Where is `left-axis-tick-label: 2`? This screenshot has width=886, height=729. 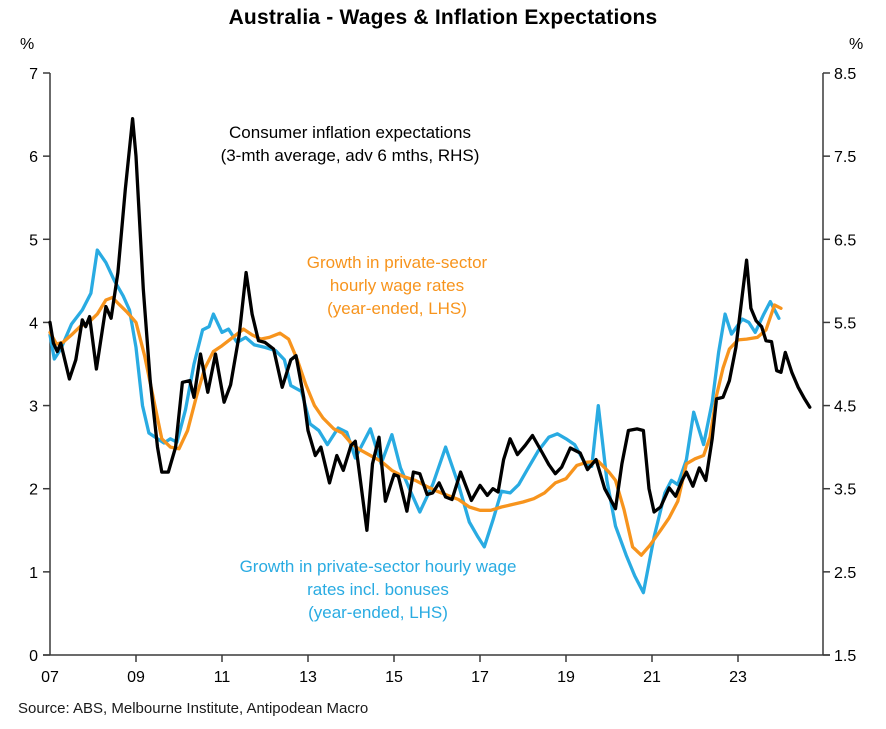
left-axis-tick-label: 2 is located at coordinates (33, 490).